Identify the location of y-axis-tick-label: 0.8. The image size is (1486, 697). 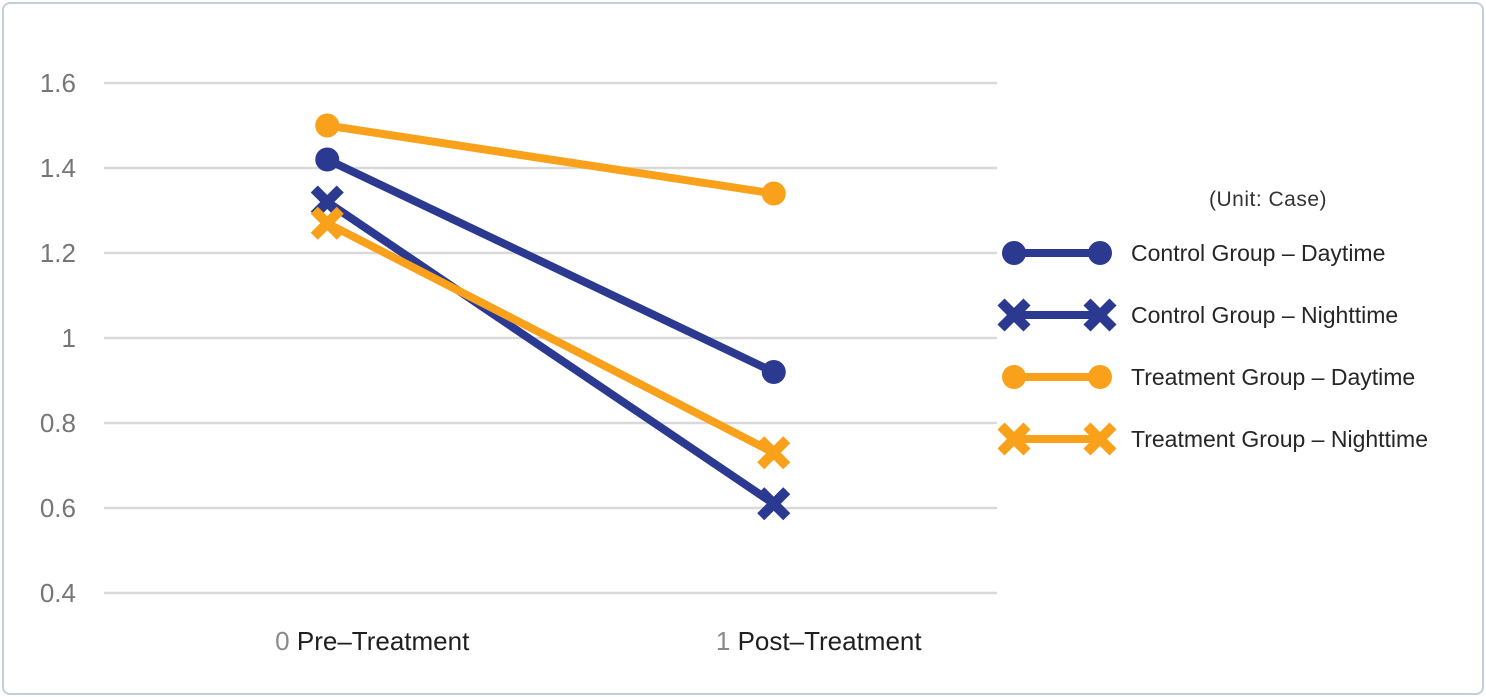
(58, 423).